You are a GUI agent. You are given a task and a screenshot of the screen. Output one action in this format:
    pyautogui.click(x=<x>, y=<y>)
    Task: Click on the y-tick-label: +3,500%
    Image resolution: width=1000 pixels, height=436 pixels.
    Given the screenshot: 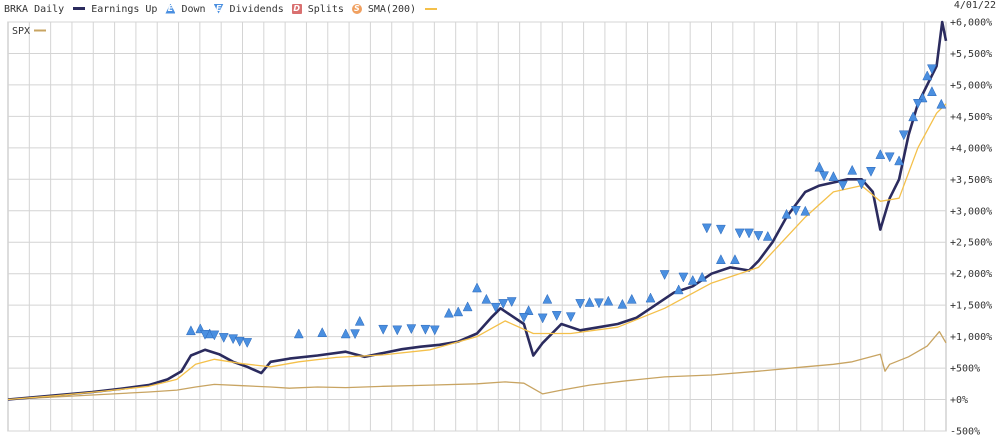 What is the action you would take?
    pyautogui.click(x=971, y=180)
    